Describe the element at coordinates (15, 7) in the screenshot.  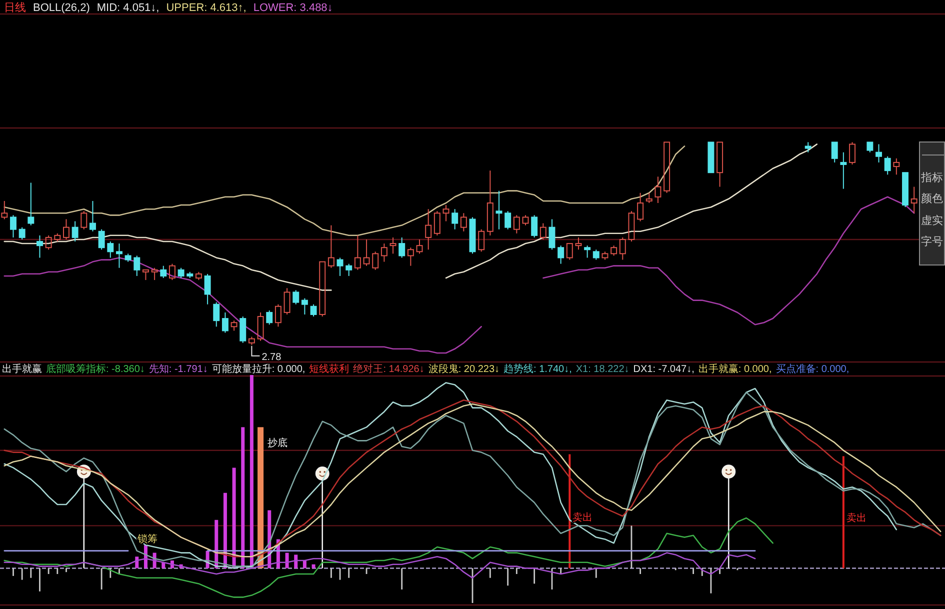
I see `text: 日线` at that location.